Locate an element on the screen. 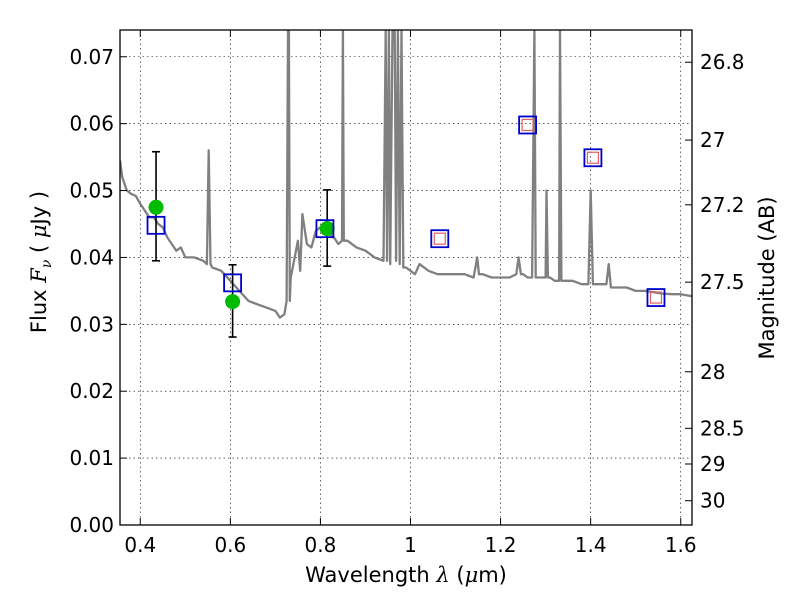 The height and width of the screenshot is (600, 800). x-axis-unit-close: m) is located at coordinates (492, 575).